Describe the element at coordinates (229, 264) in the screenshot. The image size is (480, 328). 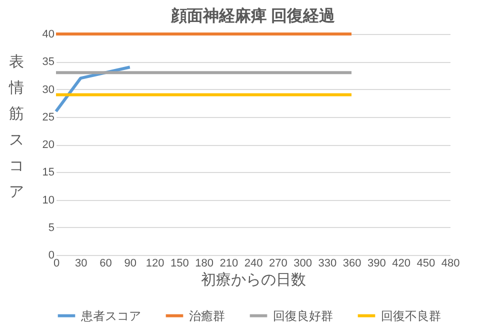
I see `x-tick-label: 210` at that location.